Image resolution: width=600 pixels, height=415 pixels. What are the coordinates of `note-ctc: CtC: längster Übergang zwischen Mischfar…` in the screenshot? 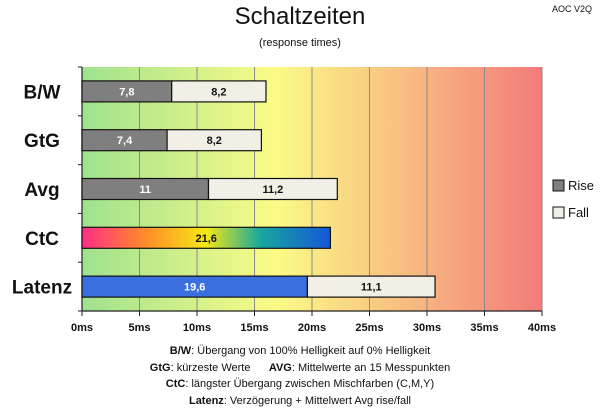 It's located at (300, 384).